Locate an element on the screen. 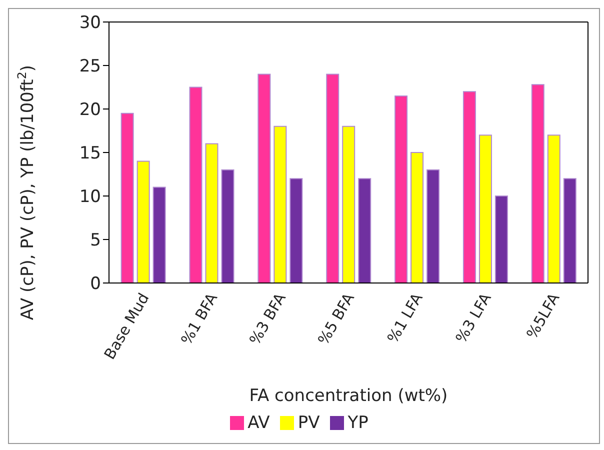  x-tick-label: %1 LFA is located at coordinates (405, 317).